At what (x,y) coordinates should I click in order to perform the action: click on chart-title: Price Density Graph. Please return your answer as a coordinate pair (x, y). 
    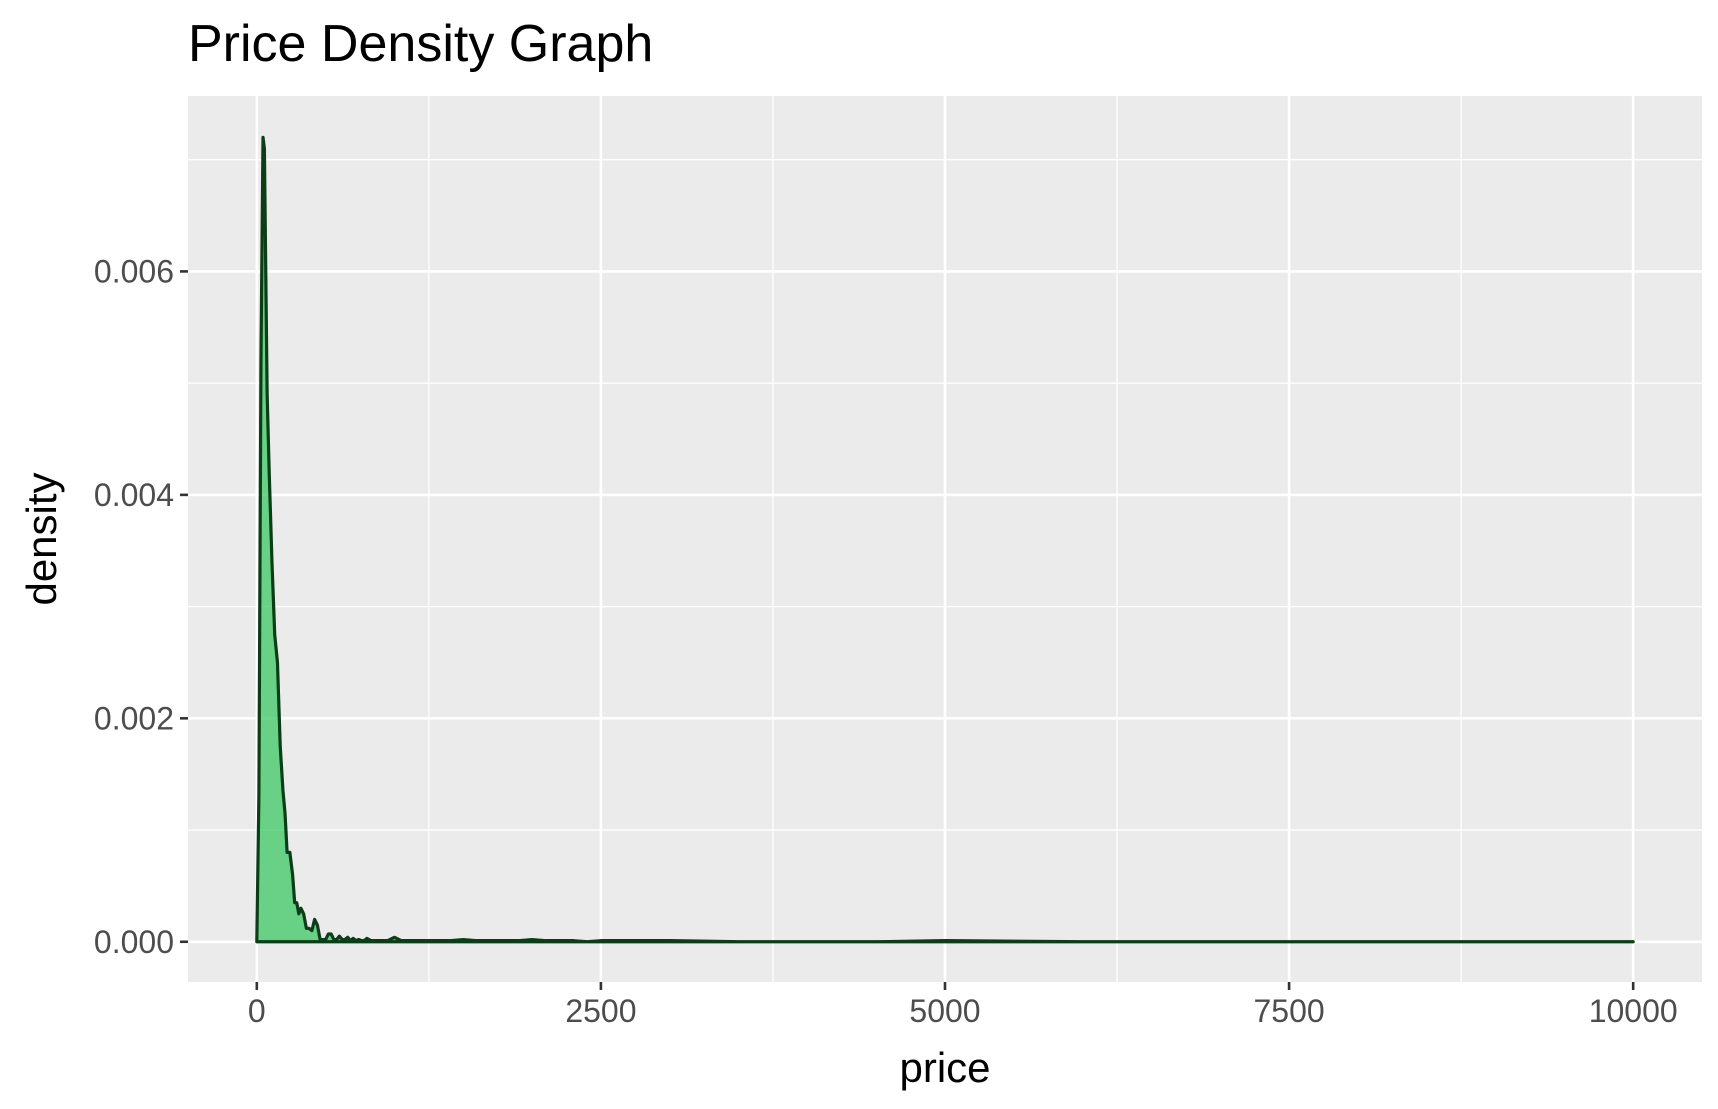
    Looking at the image, I should click on (421, 44).